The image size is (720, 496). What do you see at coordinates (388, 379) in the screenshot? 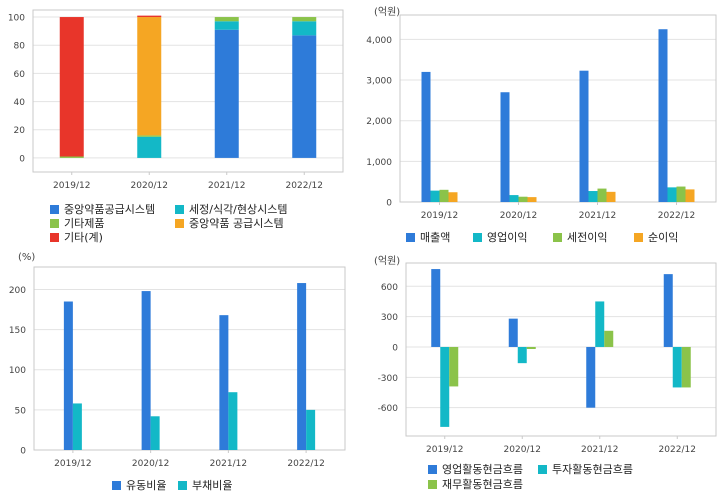
I see `y-tick-label: -300` at bounding box center [388, 379].